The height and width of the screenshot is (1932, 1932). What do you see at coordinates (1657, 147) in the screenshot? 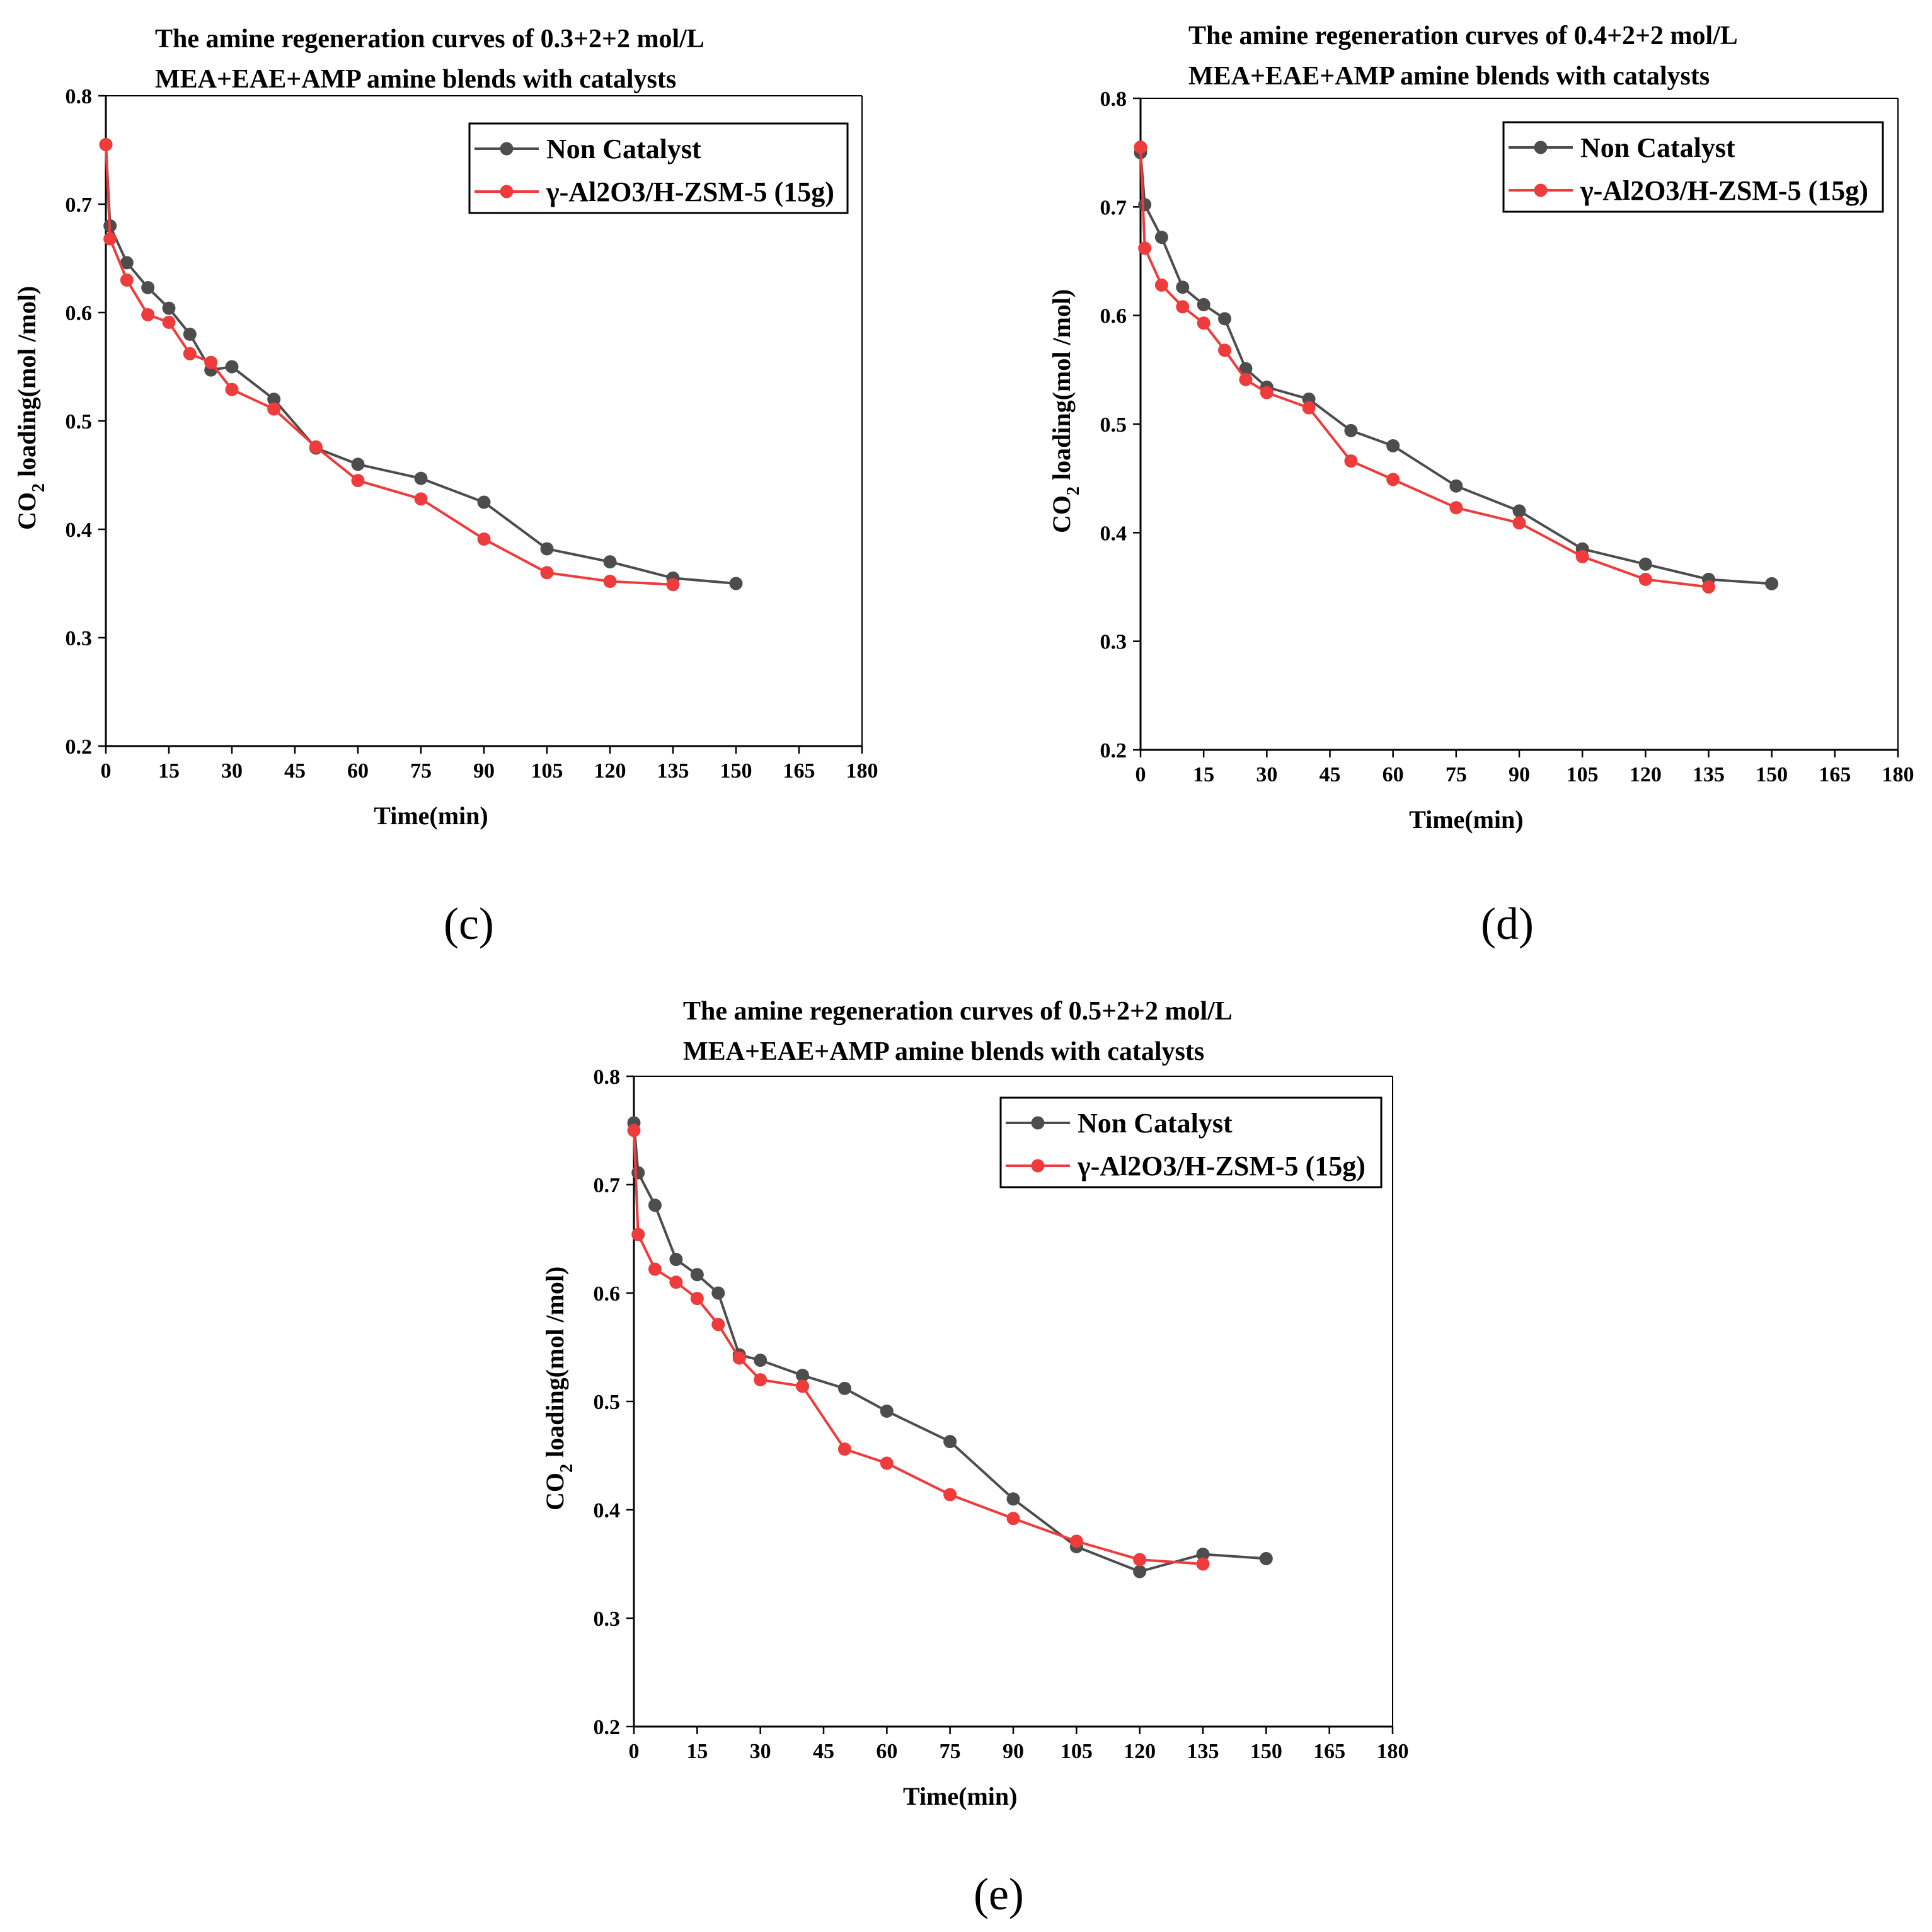
I see `legend-label-0: Non Catalyst` at bounding box center [1657, 147].